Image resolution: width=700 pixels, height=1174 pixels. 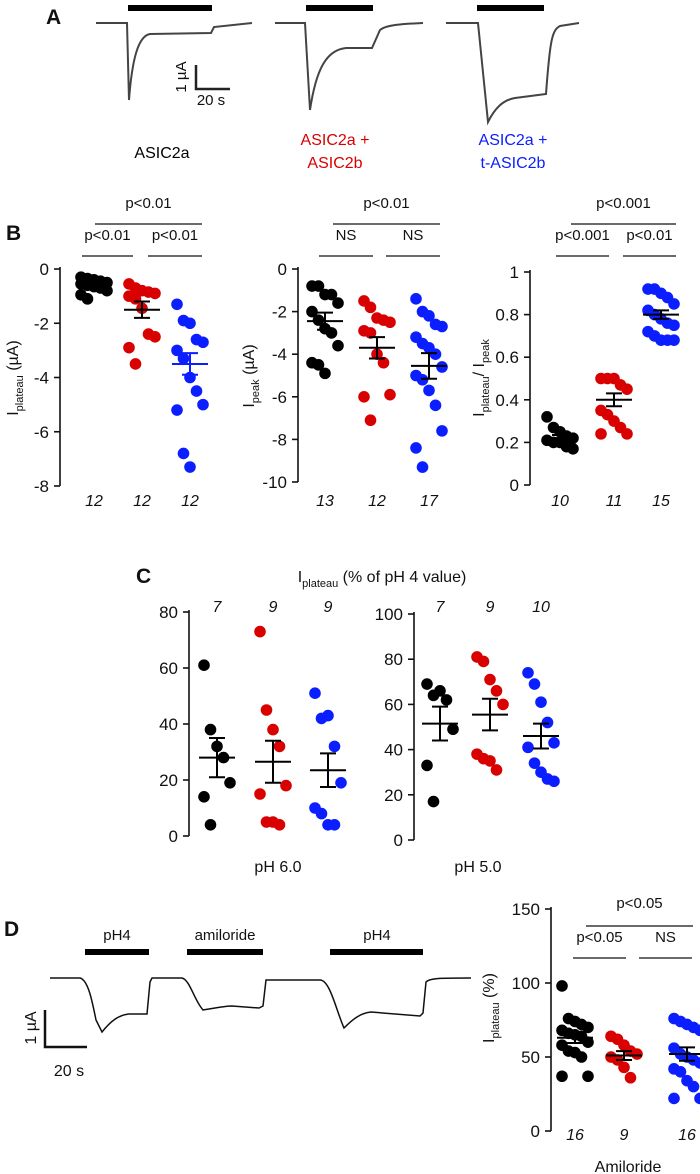 What do you see at coordinates (687, 1135) in the screenshot?
I see `n-label: 16` at bounding box center [687, 1135].